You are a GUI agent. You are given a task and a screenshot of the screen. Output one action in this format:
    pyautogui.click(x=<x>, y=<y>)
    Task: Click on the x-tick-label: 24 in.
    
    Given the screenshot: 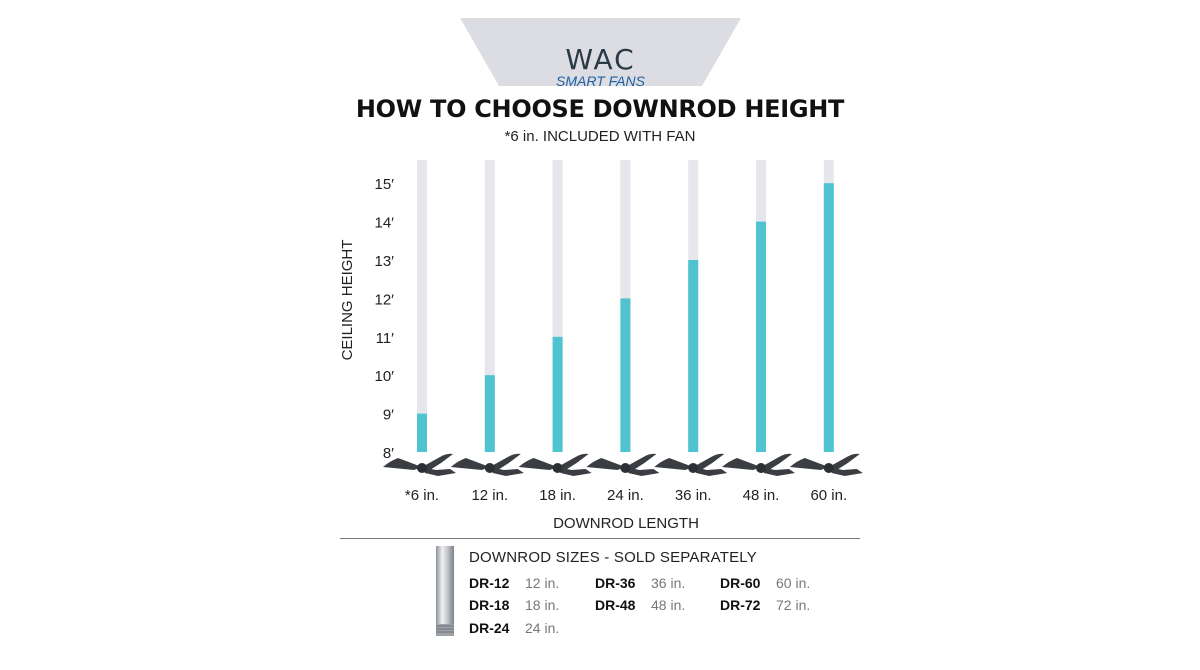 What is the action you would take?
    pyautogui.click(x=625, y=495)
    